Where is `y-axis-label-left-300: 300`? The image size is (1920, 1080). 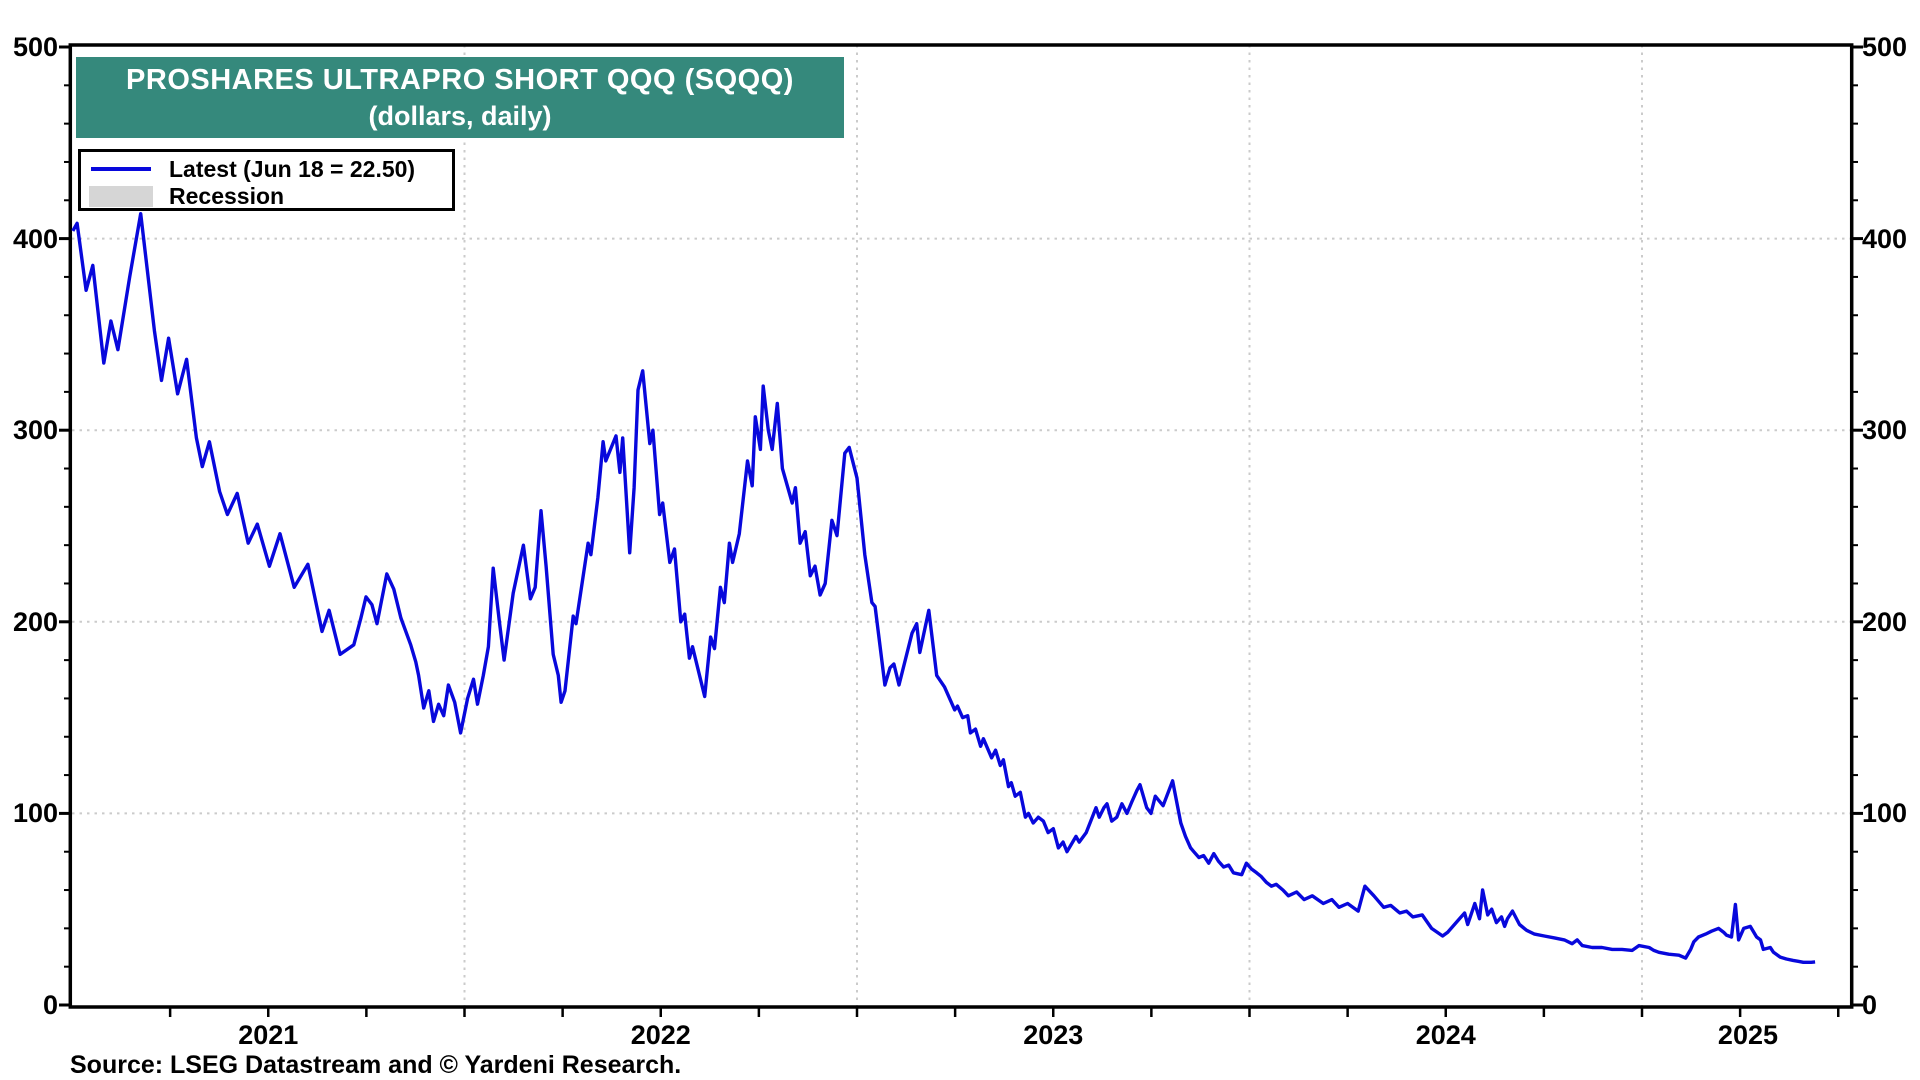 y-axis-label-left-300: 300 is located at coordinates (35, 430).